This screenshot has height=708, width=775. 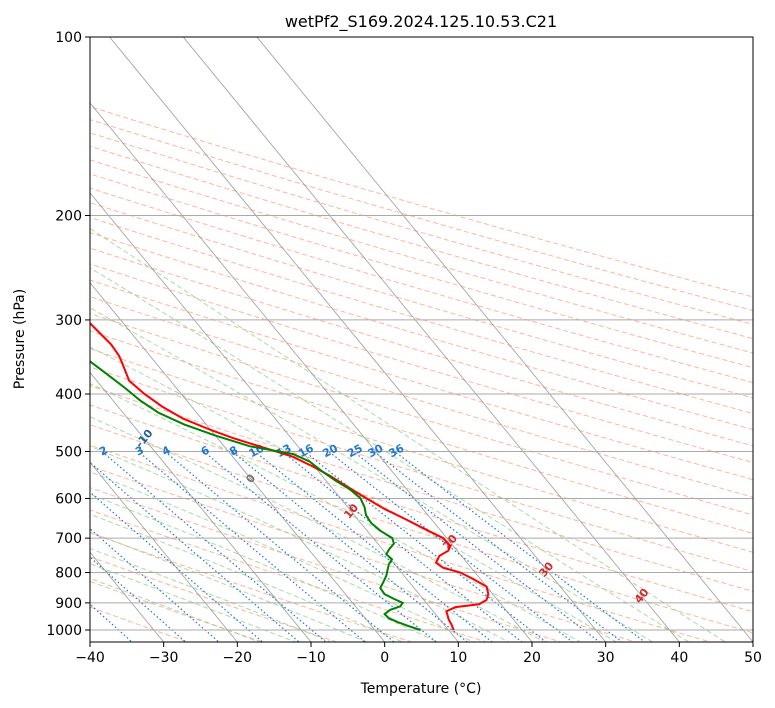 I want to click on x-tick-label: 30, so click(x=606, y=658).